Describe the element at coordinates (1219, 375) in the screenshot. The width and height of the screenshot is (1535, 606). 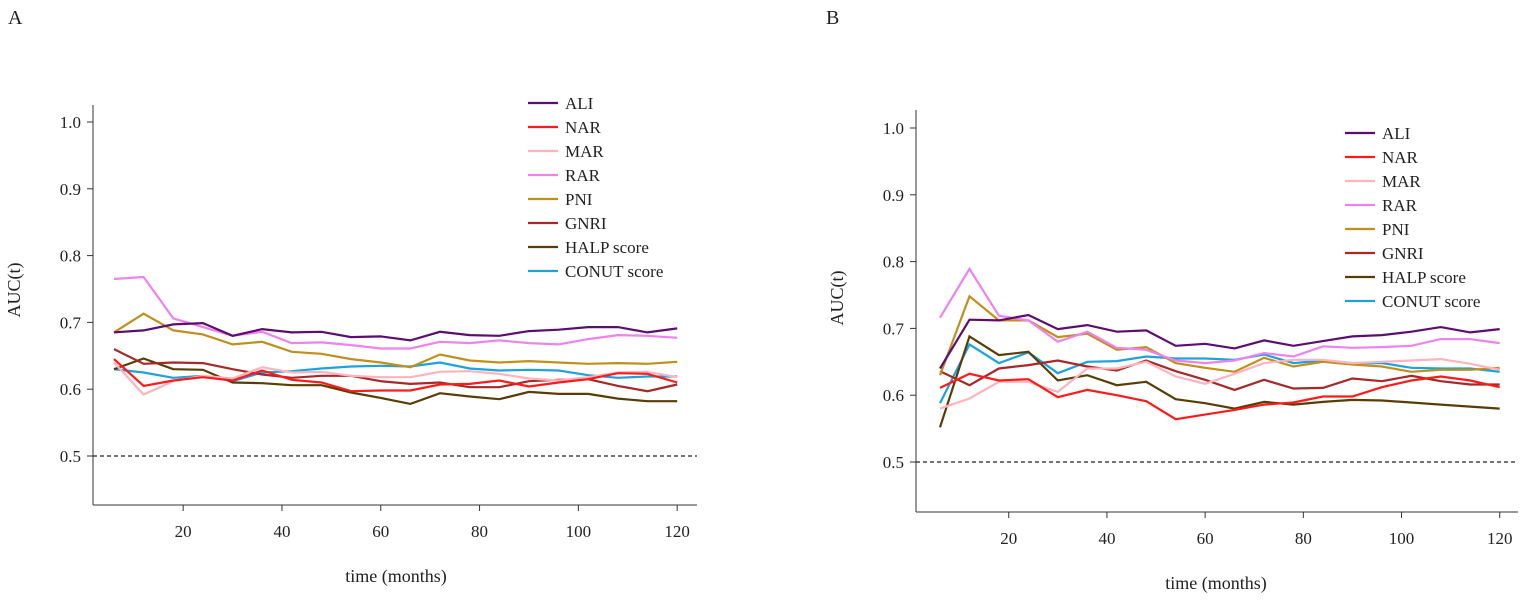
I see `series-line-gnri` at that location.